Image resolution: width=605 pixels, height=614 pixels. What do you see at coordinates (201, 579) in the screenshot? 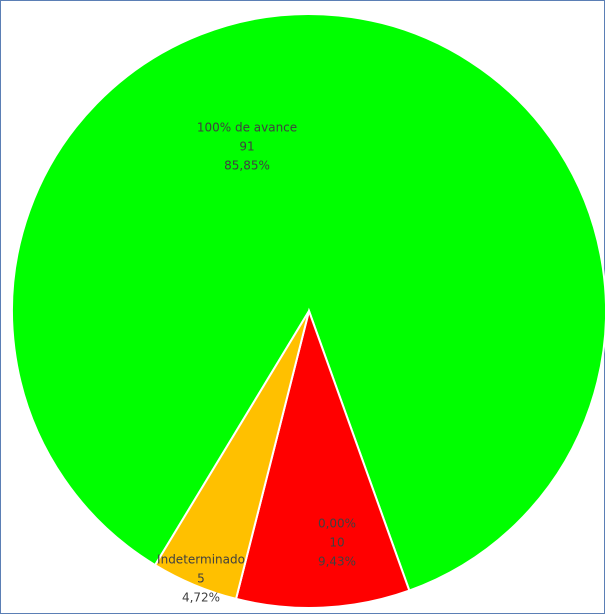
I see `slice-value-label: 5` at bounding box center [201, 579].